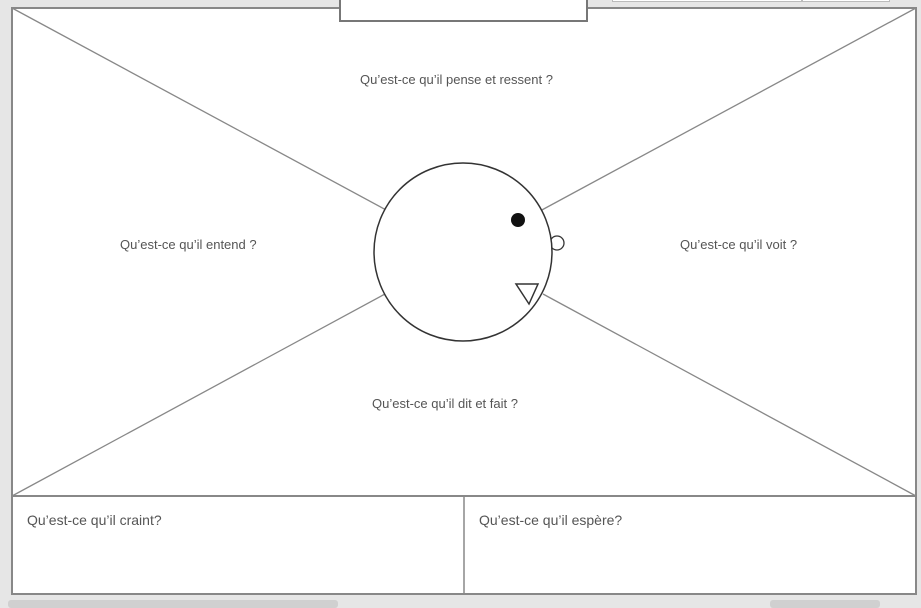 The height and width of the screenshot is (608, 921). What do you see at coordinates (198, 395) in the screenshot?
I see `diagonal-bottom-left` at bounding box center [198, 395].